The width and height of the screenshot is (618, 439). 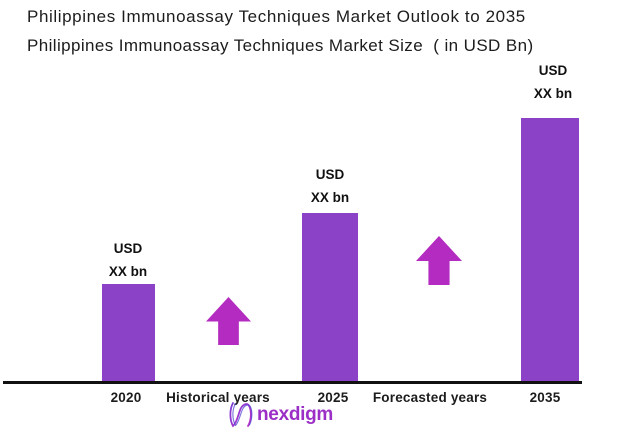 I want to click on x-axis-line, so click(x=292, y=382).